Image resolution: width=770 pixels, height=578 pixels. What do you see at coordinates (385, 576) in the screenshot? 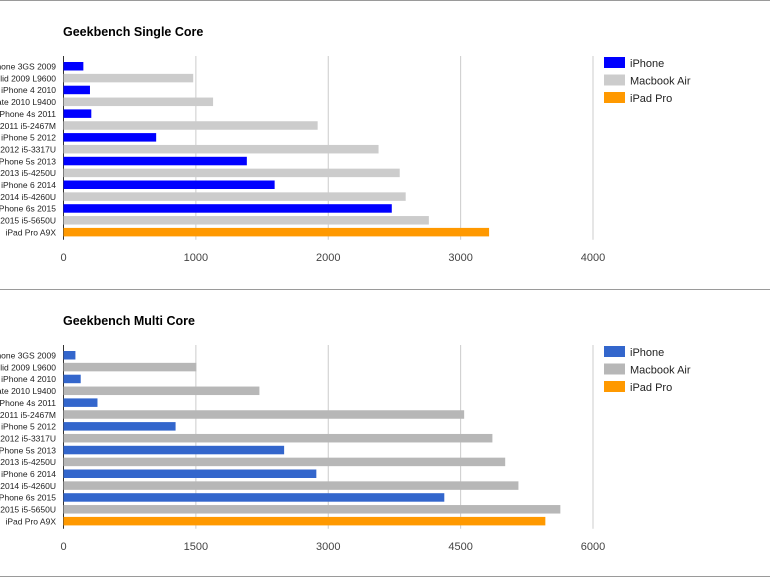
I see `bottom-border` at bounding box center [385, 576].